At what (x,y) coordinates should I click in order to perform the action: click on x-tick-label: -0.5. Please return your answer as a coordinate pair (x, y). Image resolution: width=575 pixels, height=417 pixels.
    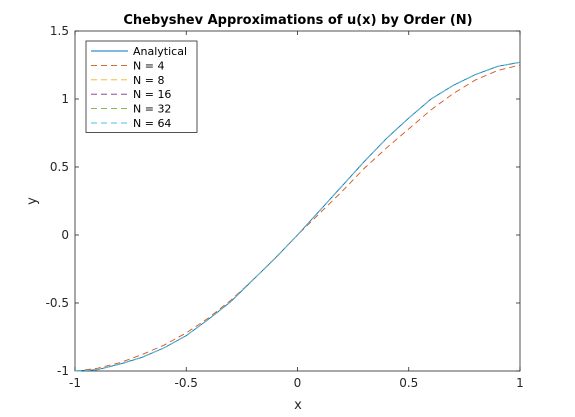
    Looking at the image, I should click on (186, 383).